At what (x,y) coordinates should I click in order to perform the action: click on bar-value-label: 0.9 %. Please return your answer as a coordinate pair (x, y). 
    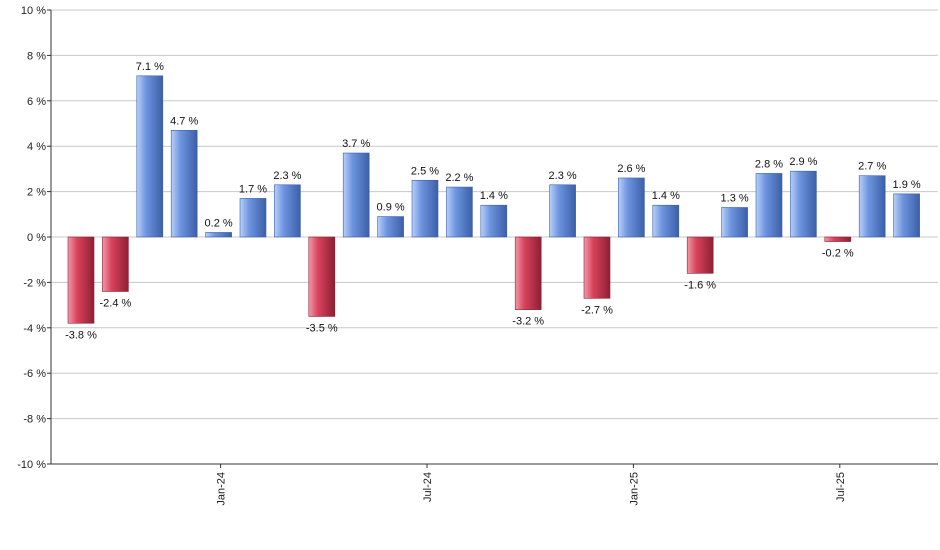
    Looking at the image, I should click on (391, 208).